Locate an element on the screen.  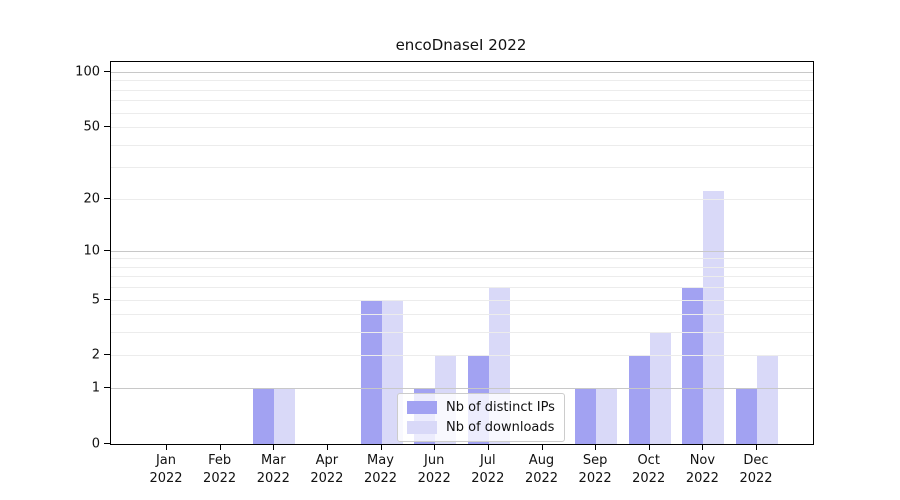
legend-item-downloads: Nb of downloads is located at coordinates (481, 427).